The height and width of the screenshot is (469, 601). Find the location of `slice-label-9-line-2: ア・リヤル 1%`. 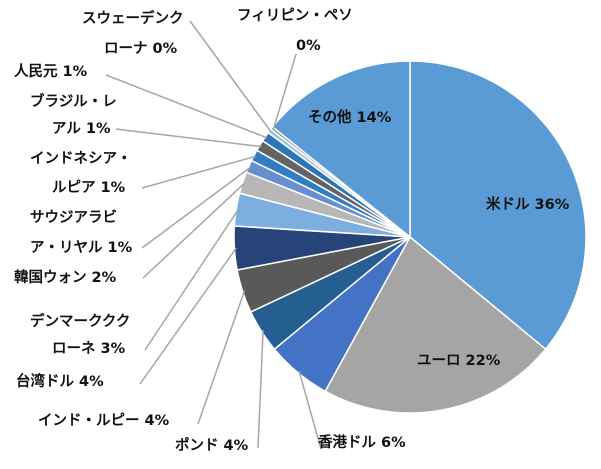

slice-label-9-line-2: ア・リヤル 1% is located at coordinates (81, 248).